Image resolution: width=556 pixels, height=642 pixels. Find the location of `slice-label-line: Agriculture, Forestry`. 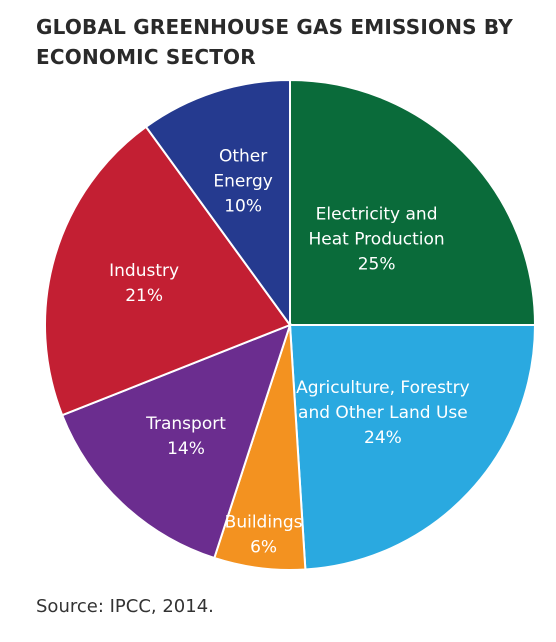

slice-label-line: Agriculture, Forestry is located at coordinates (383, 388).